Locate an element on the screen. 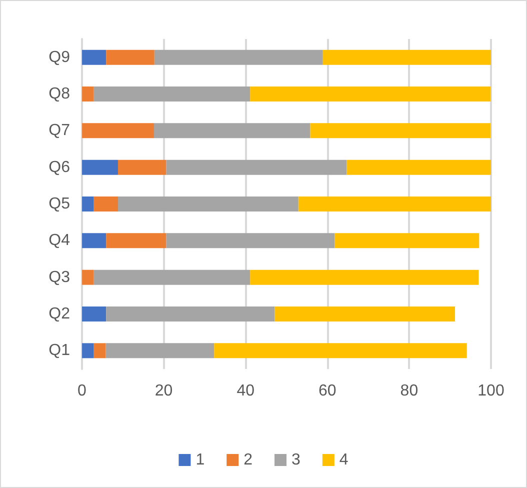 This screenshot has height=488, width=527. y-tick-label: Q6 is located at coordinates (59, 167).